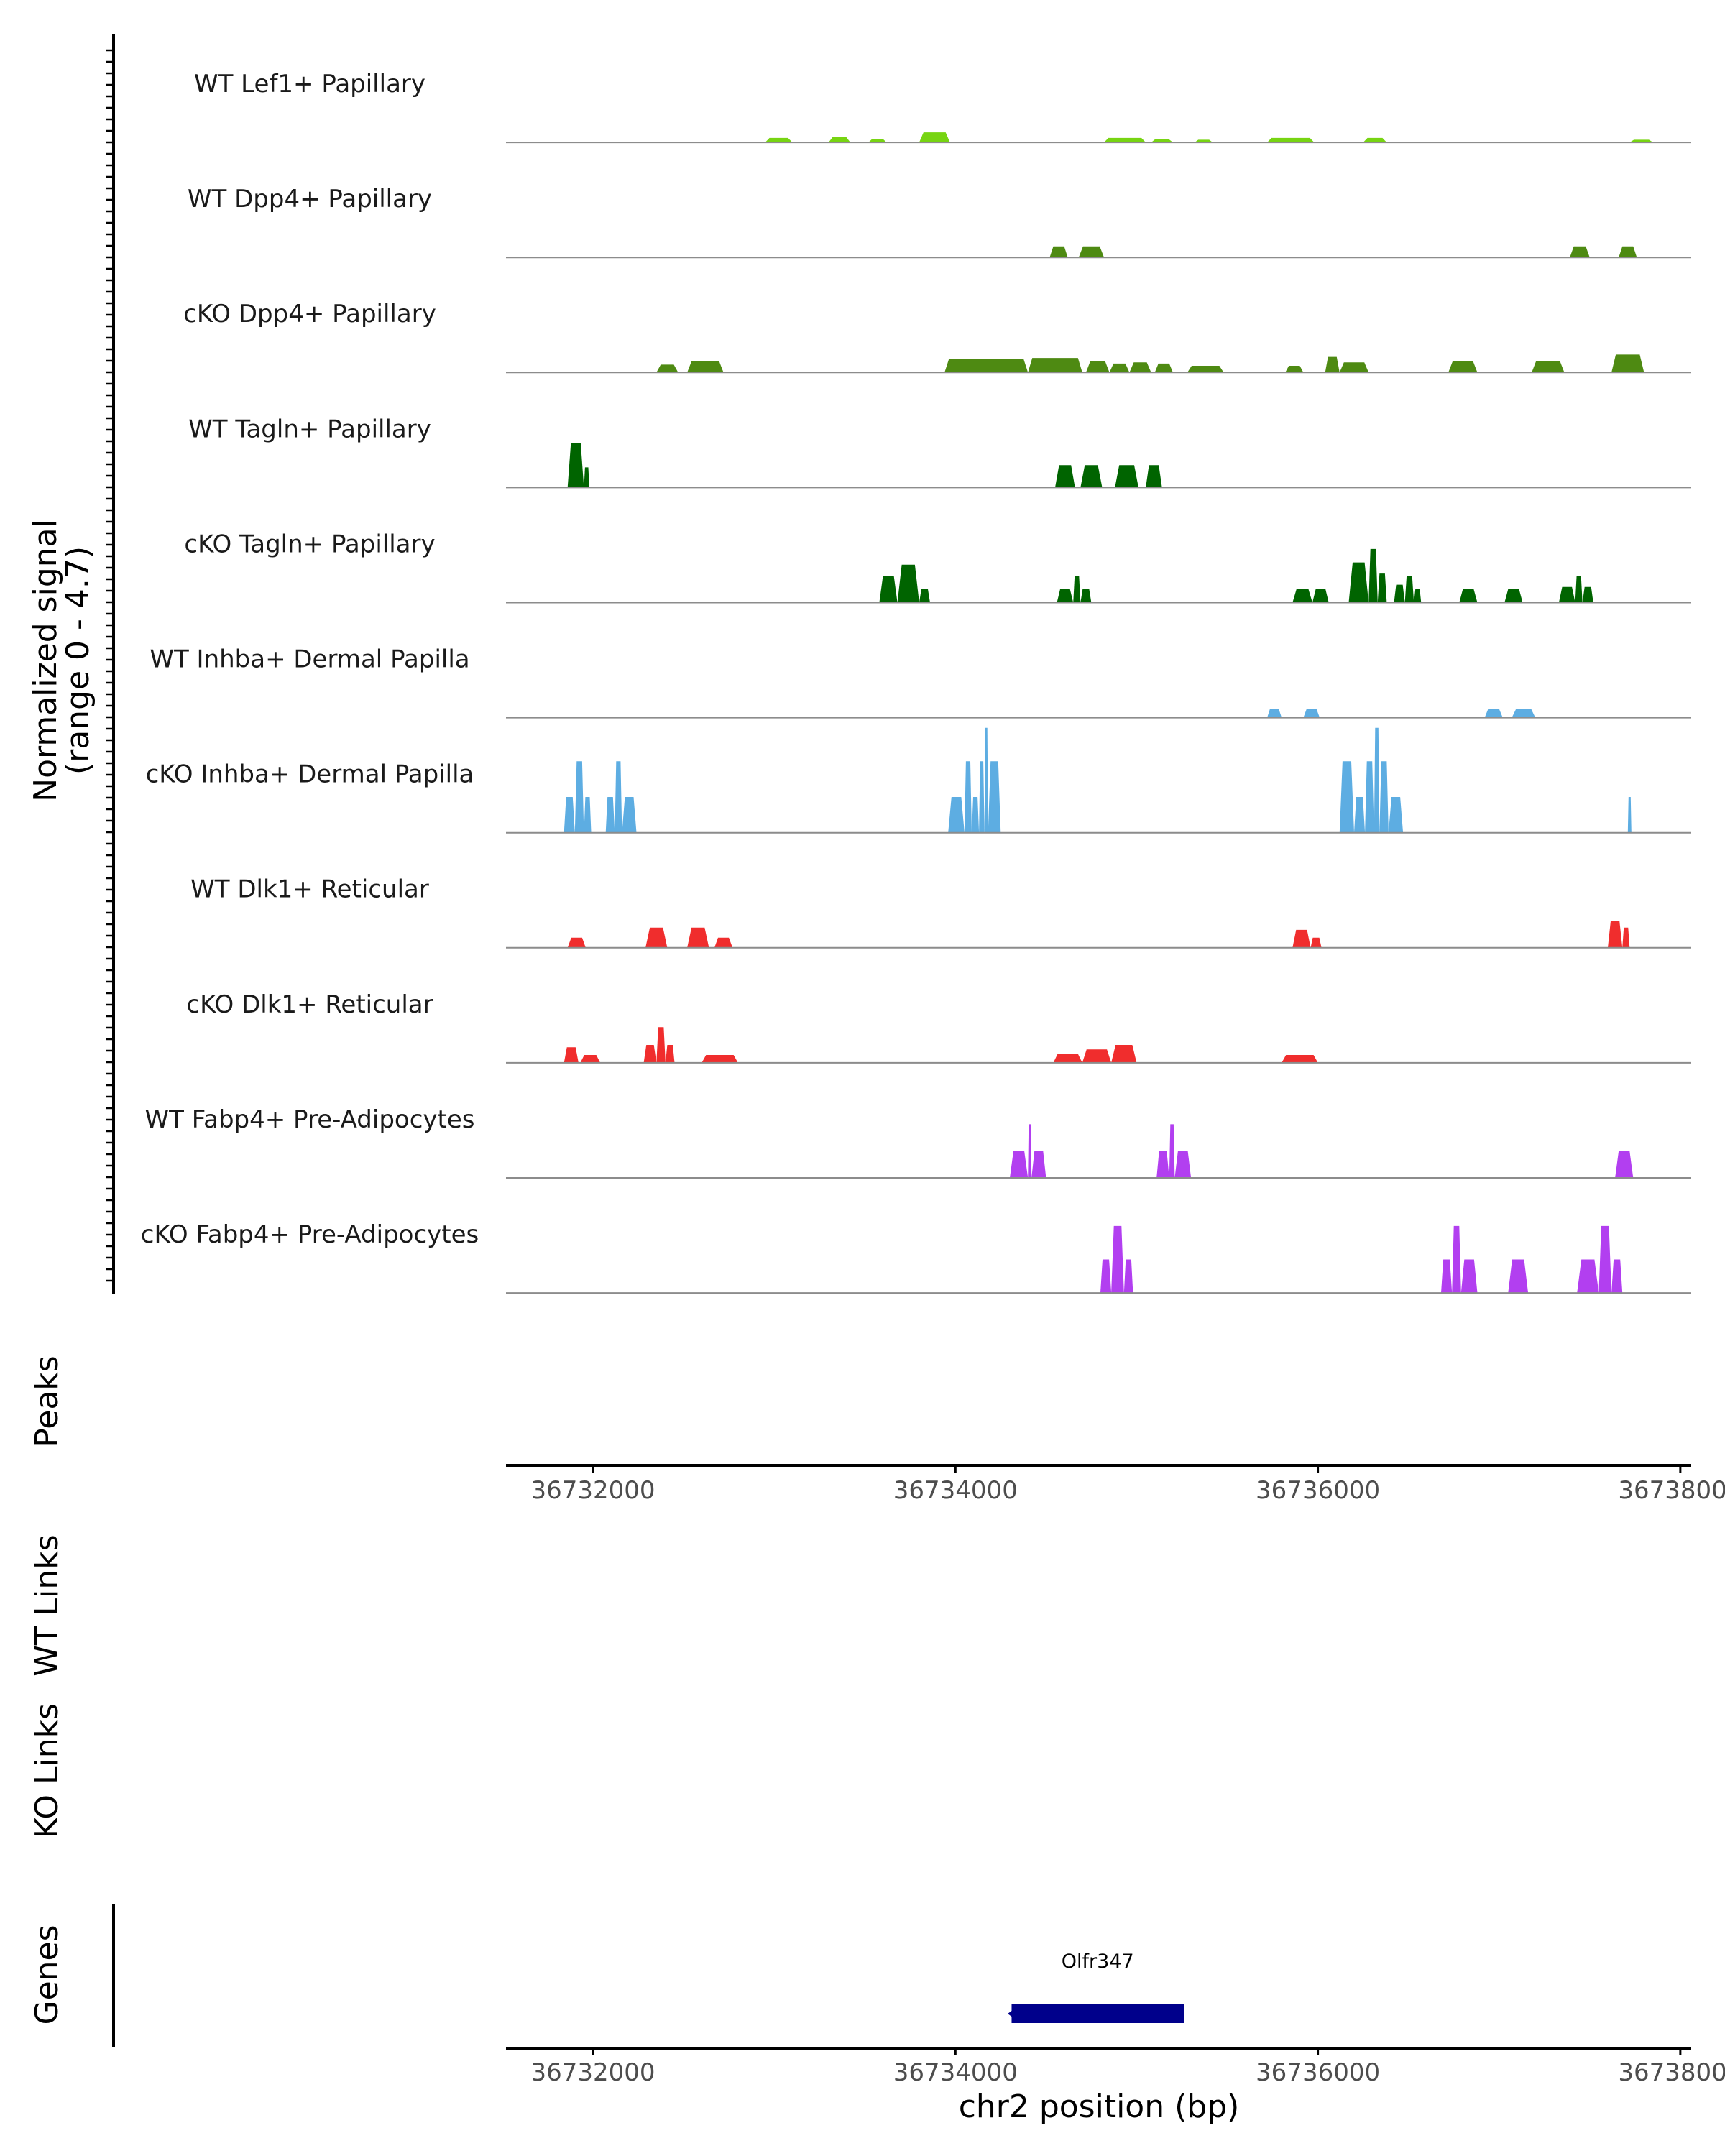  What do you see at coordinates (47, 1974) in the screenshot?
I see `genes-panel-label: Genes` at bounding box center [47, 1974].